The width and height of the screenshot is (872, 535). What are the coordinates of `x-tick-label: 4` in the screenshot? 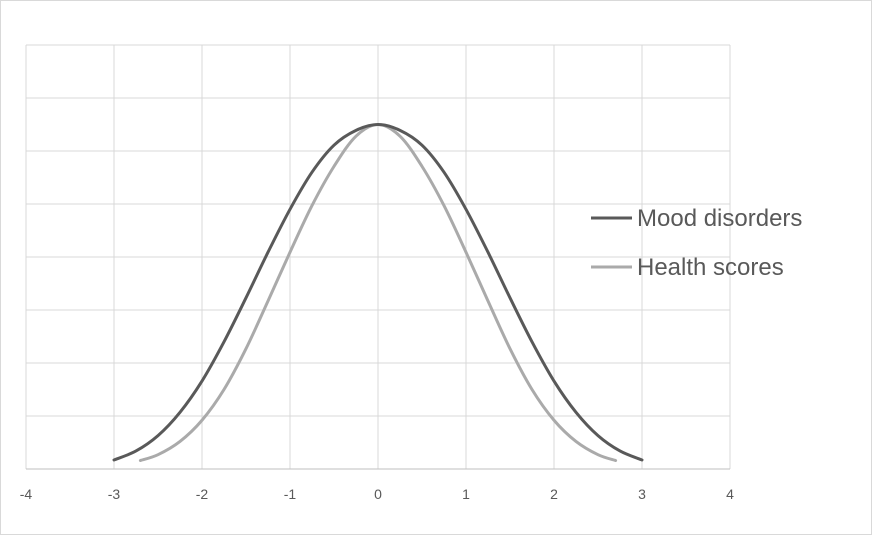 It's located at (730, 494).